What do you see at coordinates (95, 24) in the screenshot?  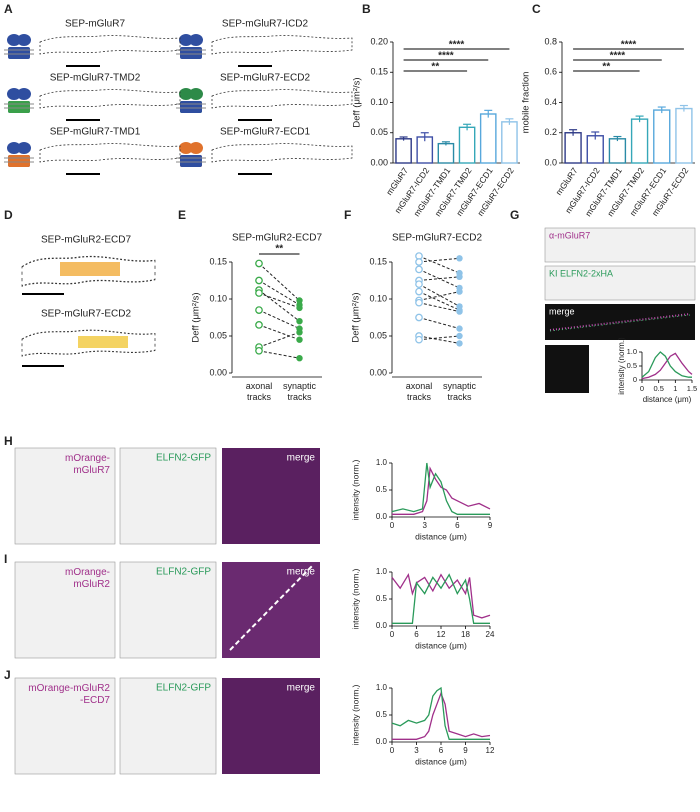 I see `construct-label: SEP-mGluR7` at bounding box center [95, 24].